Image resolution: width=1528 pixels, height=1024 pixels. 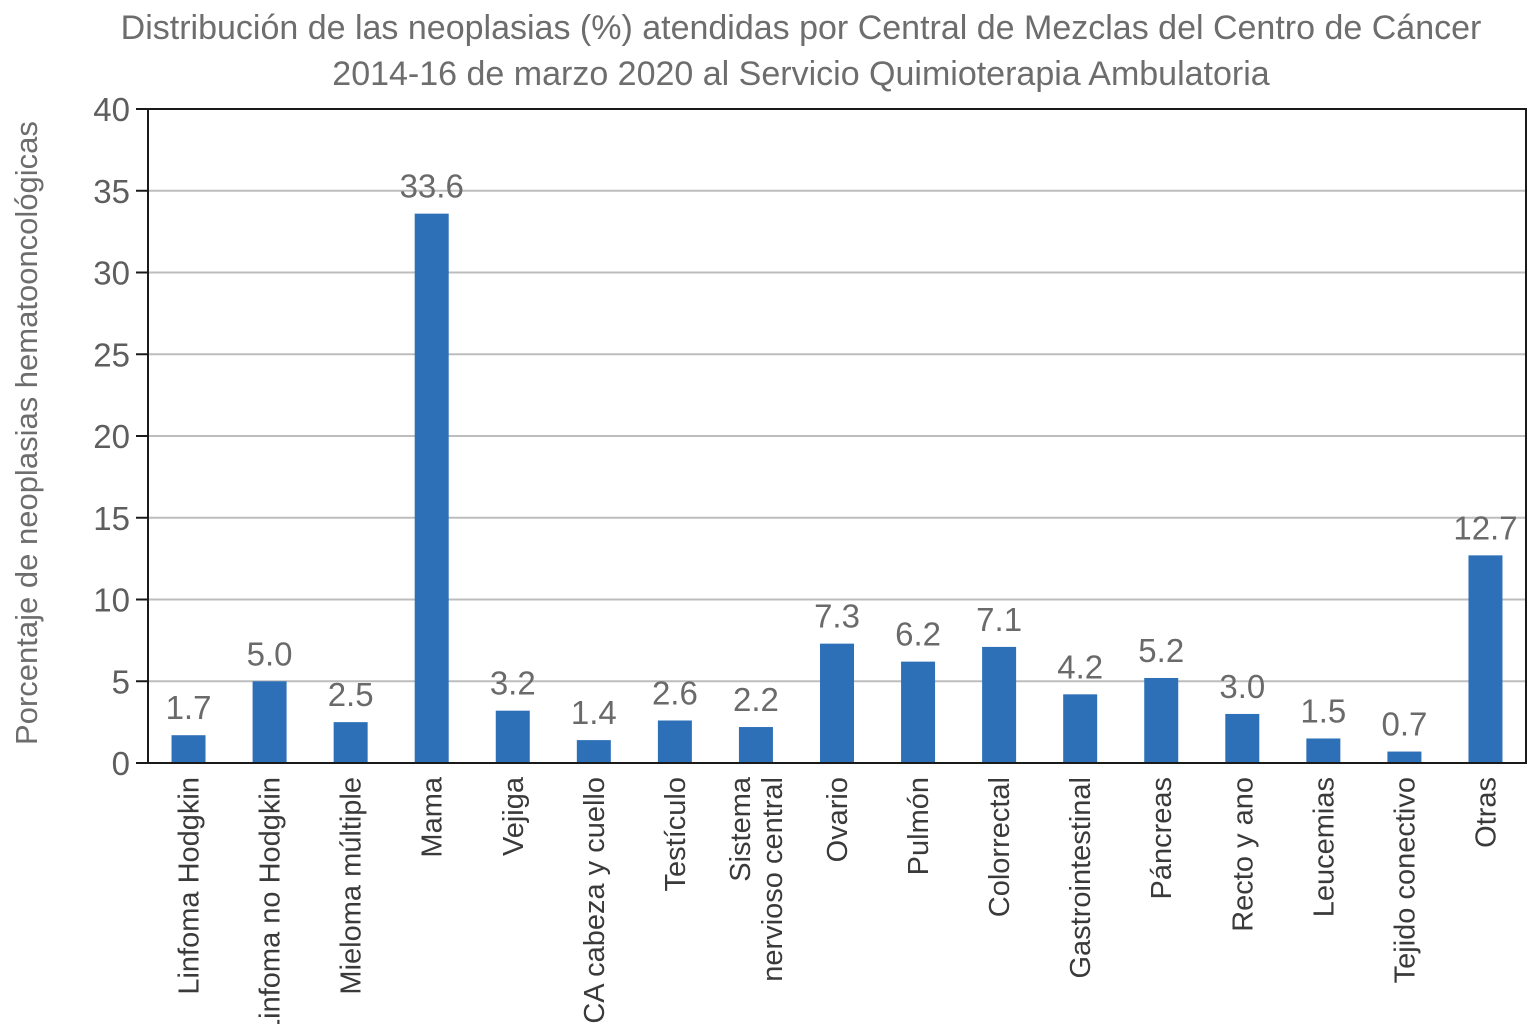 What do you see at coordinates (111, 600) in the screenshot?
I see `y-tick-label: 10` at bounding box center [111, 600].